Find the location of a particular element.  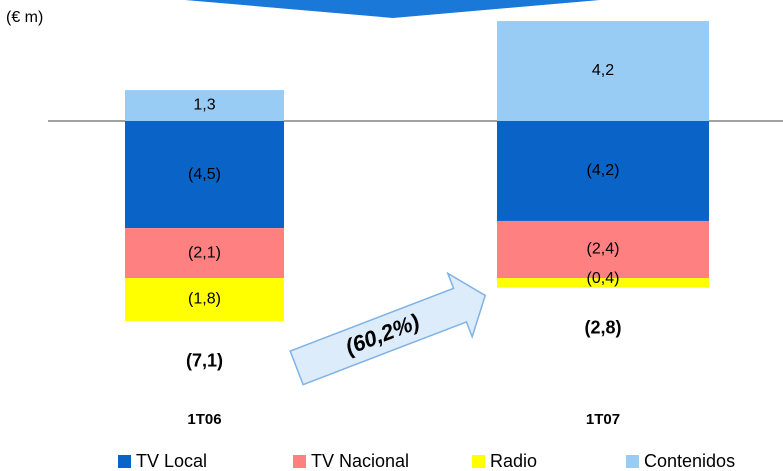

unit-label: (€ m) is located at coordinates (24, 17).